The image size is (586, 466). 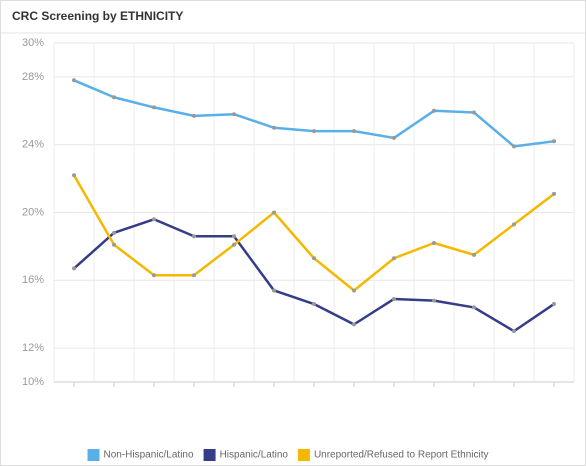 I want to click on legend-item: Unreported/Refused to Report Ethnicity, so click(x=393, y=455).